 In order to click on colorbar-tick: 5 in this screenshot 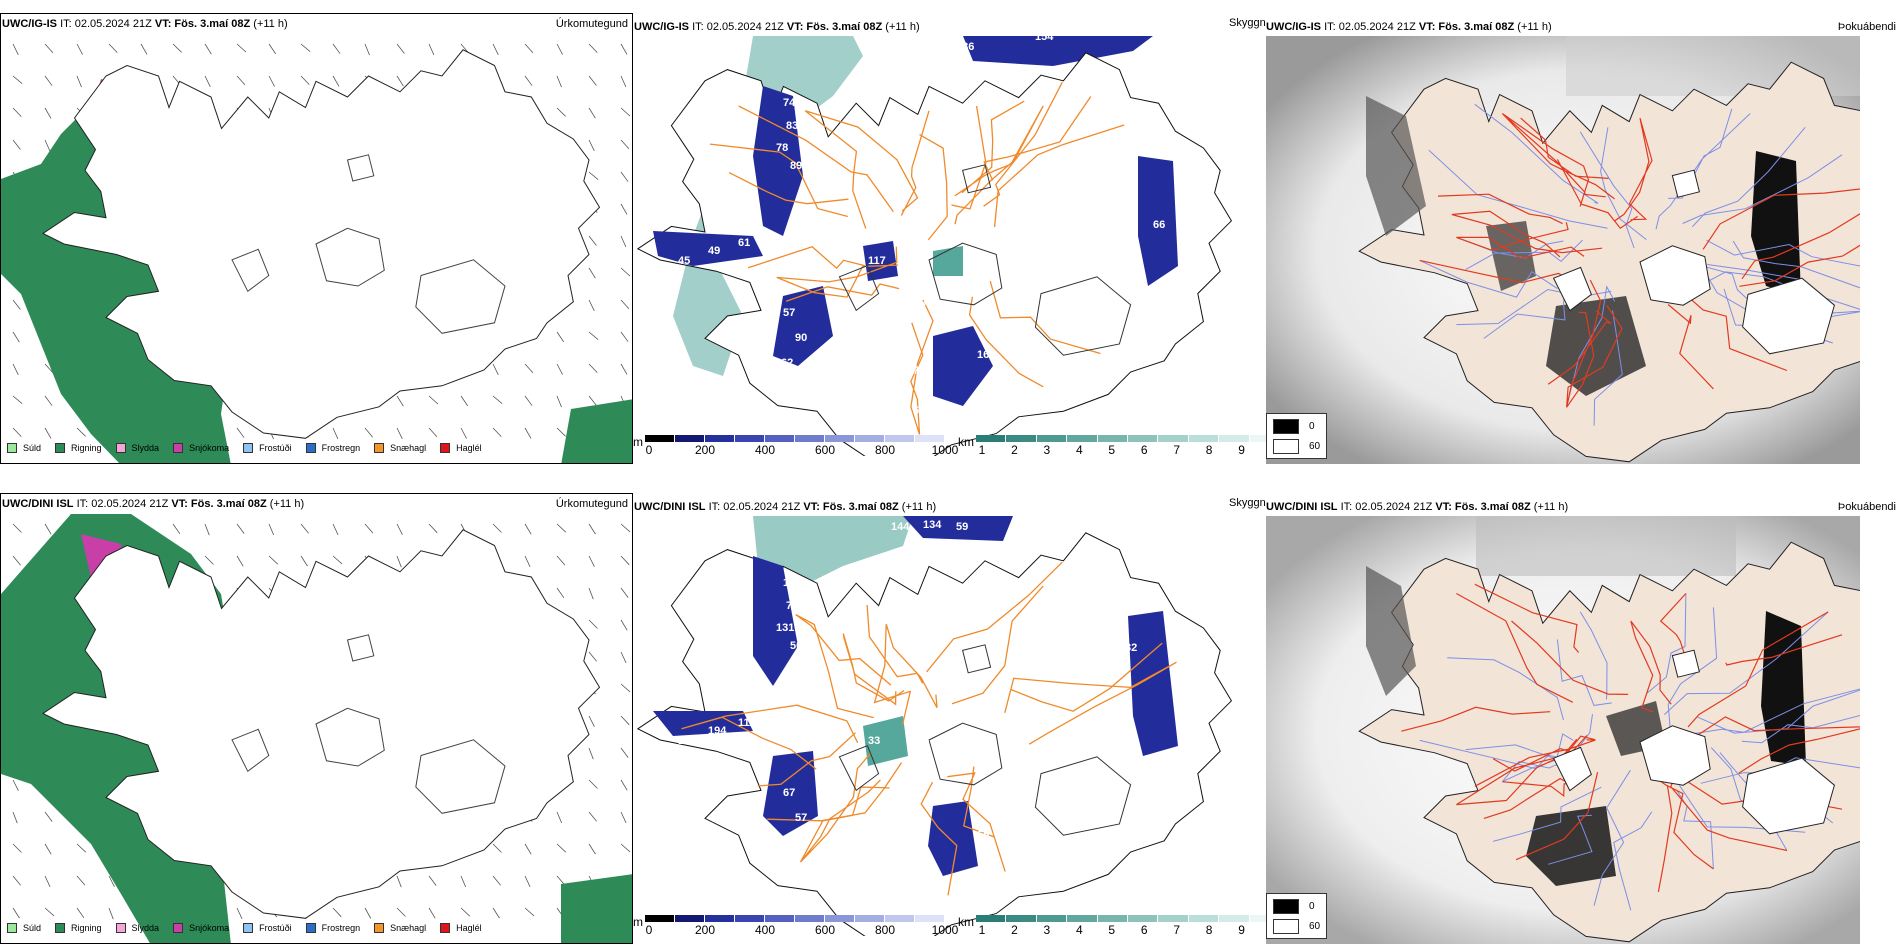, I will do `click(1112, 930)`.